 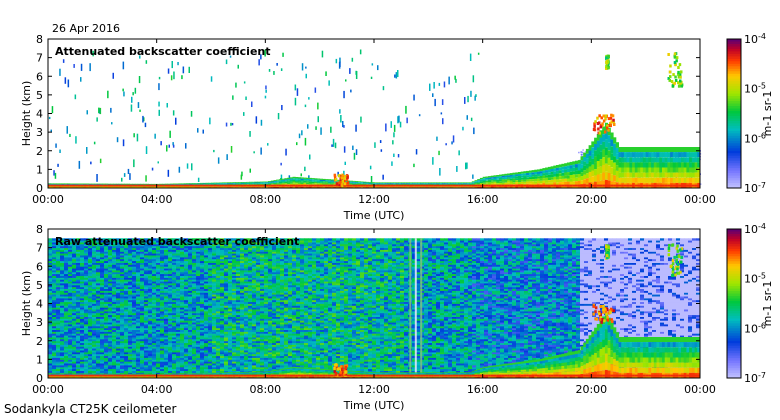 What do you see at coordinates (157, 389) in the screenshot?
I see `panel-2-xtick-label-1: 04:00` at bounding box center [157, 389].